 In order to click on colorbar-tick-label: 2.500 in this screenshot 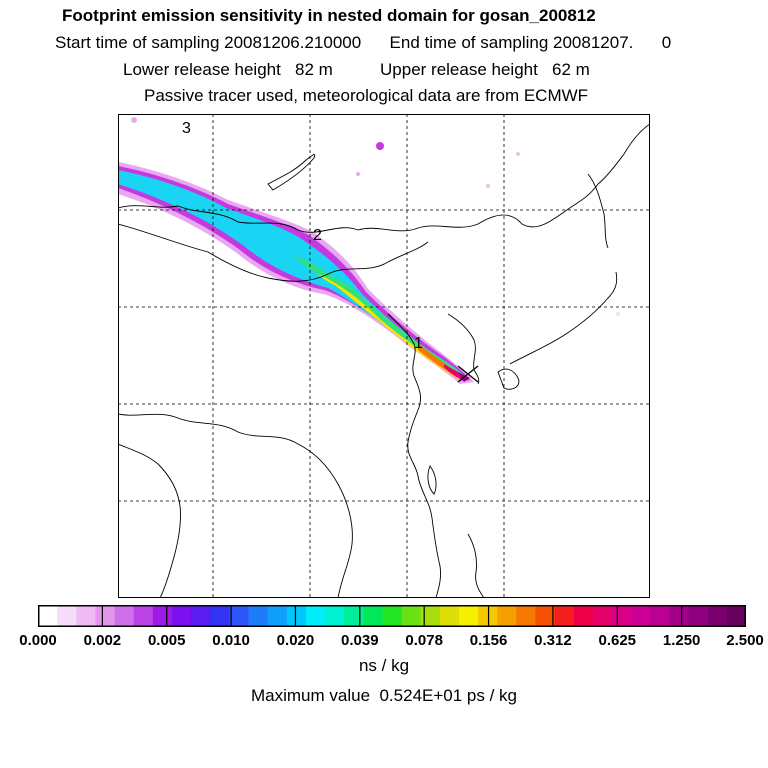, I will do `click(745, 640)`.